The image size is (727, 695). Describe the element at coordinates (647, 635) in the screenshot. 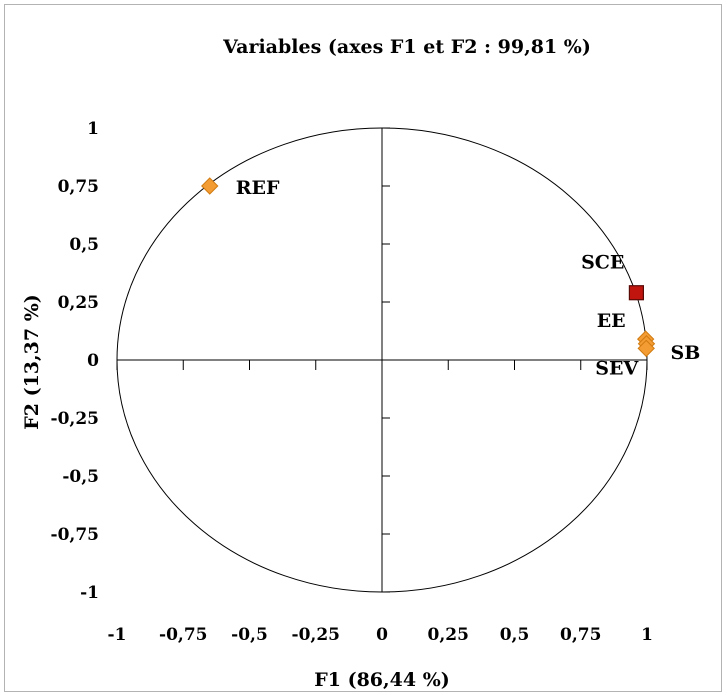

I see `x-tick-label: 1` at that location.